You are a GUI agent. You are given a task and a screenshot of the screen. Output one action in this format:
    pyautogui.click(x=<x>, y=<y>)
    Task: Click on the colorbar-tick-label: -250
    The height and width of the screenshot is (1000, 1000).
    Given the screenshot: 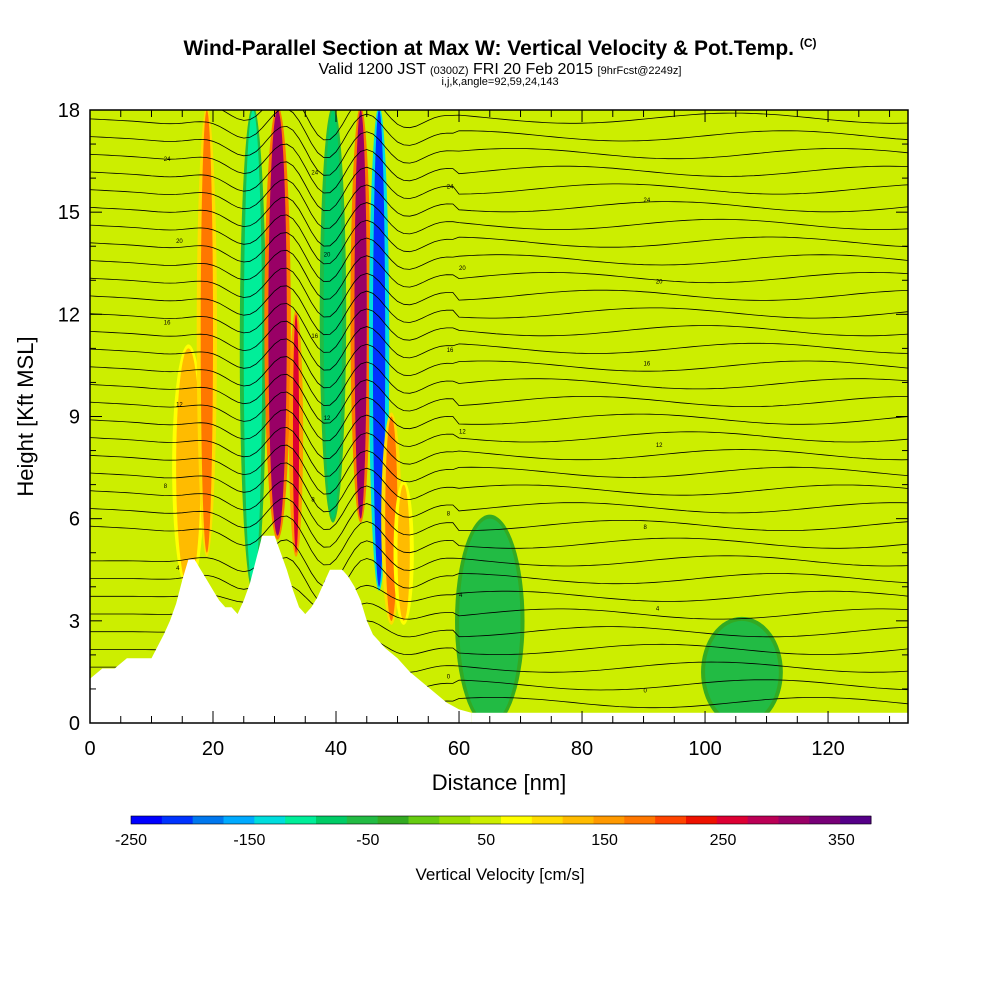 What is the action you would take?
    pyautogui.click(x=131, y=840)
    